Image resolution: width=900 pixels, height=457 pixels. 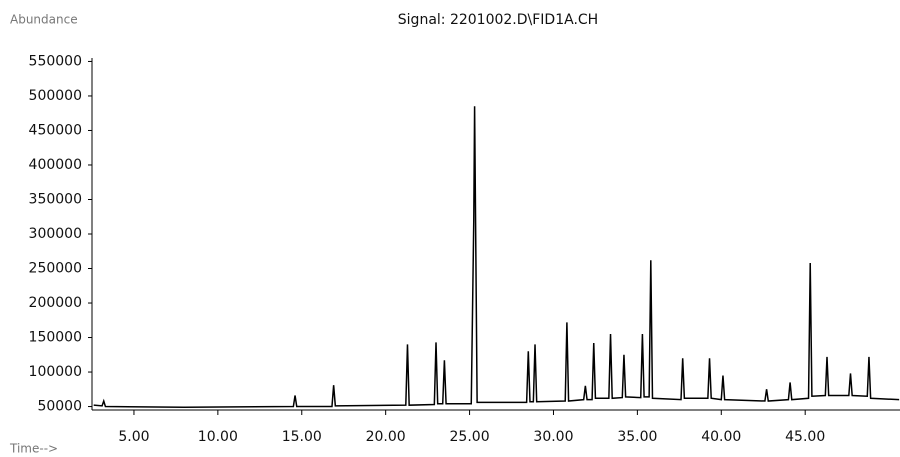 I want to click on x-tick-label: 20.00, so click(x=386, y=437).